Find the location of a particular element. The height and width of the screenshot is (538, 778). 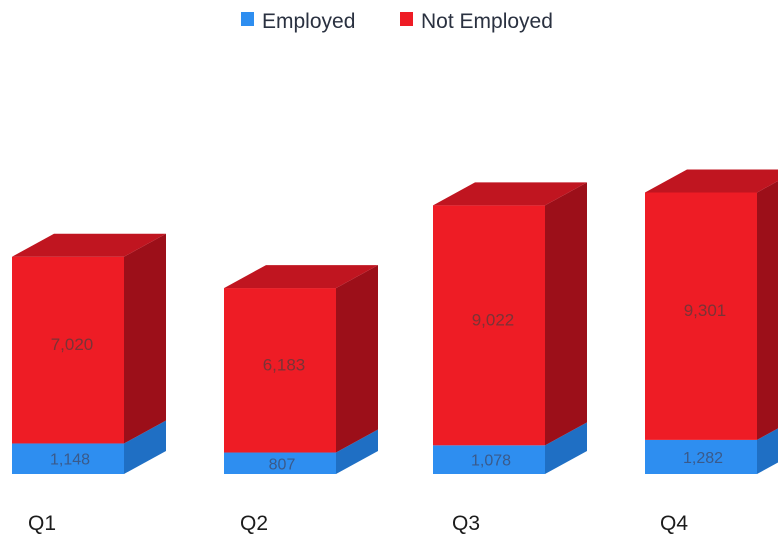

bar-side-not-employed-q2 is located at coordinates (357, 358).